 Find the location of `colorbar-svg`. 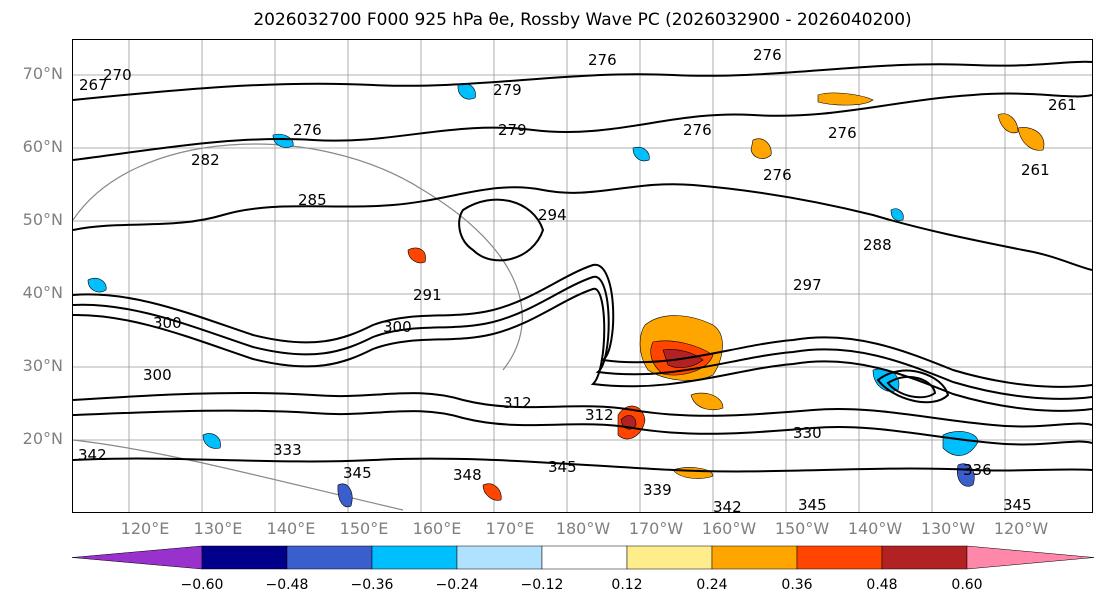

colorbar-svg is located at coordinates (583, 557).